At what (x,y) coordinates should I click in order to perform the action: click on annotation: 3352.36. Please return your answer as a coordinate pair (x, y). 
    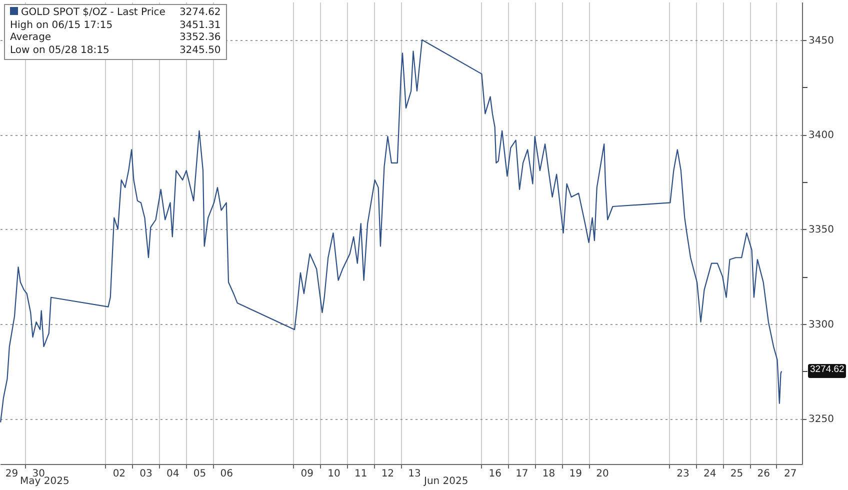
    Looking at the image, I should click on (200, 38).